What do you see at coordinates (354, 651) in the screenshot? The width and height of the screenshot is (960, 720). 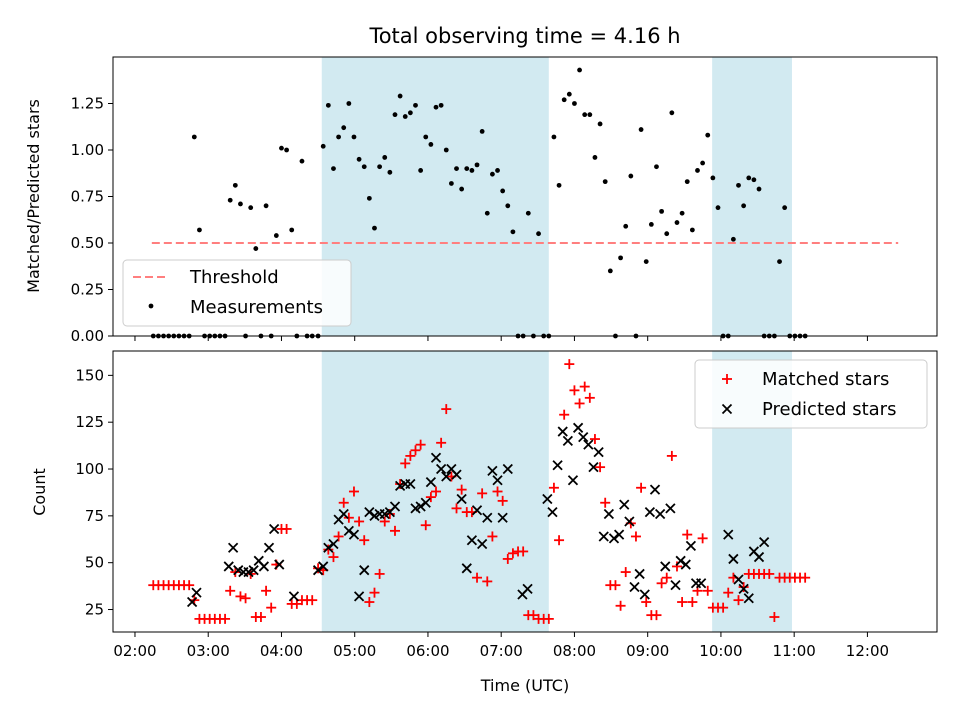 I see `x-tick-label: 05:00` at bounding box center [354, 651].